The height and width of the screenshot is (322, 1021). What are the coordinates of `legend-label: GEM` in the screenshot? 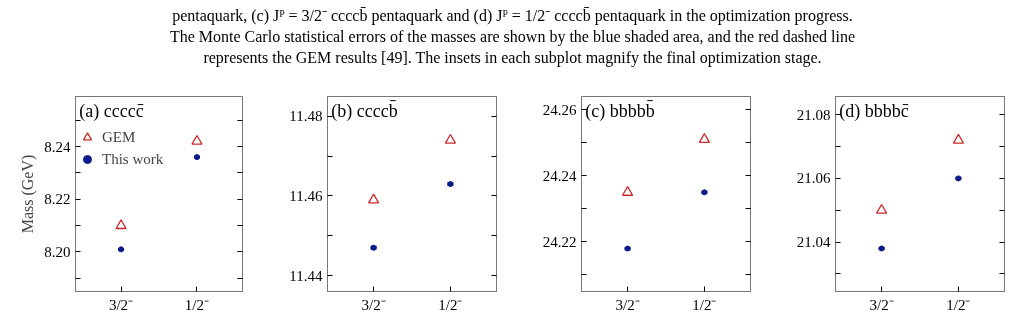 It's located at (119, 137).